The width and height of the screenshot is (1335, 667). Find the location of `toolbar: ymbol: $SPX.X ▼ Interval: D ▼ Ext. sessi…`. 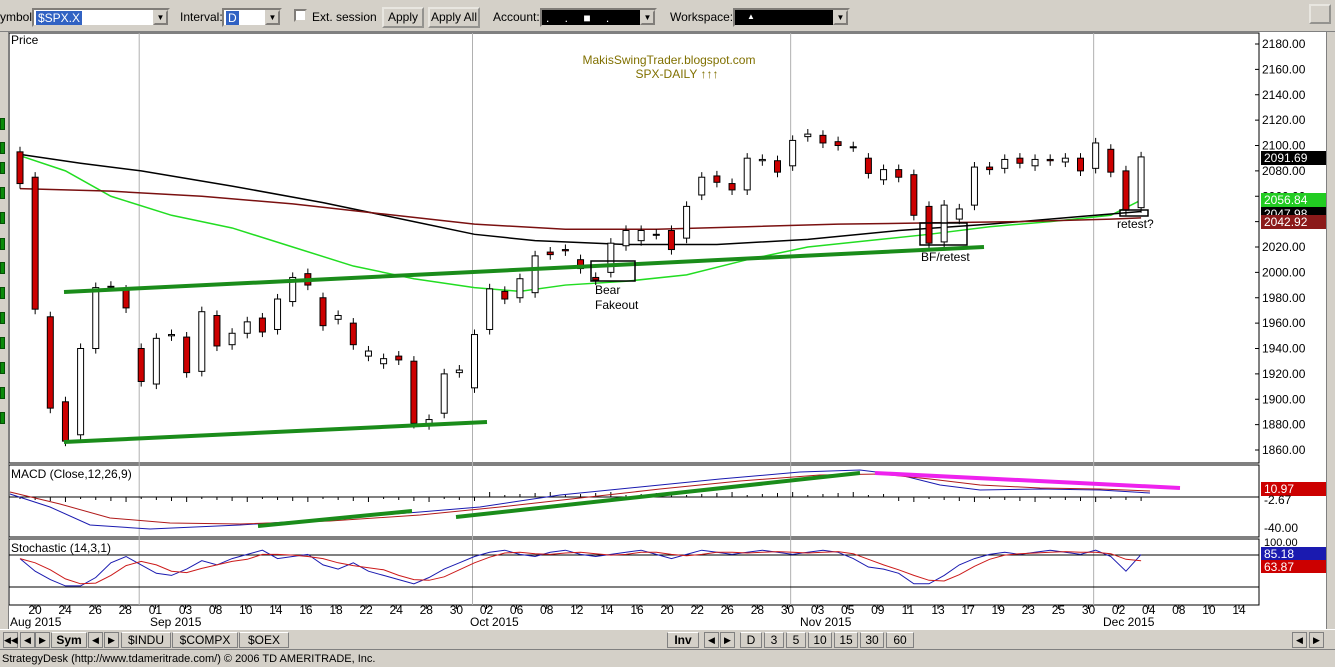

toolbar: ymbol: $SPX.X ▼ Interval: D ▼ Ext. sessi… is located at coordinates (667, 16).